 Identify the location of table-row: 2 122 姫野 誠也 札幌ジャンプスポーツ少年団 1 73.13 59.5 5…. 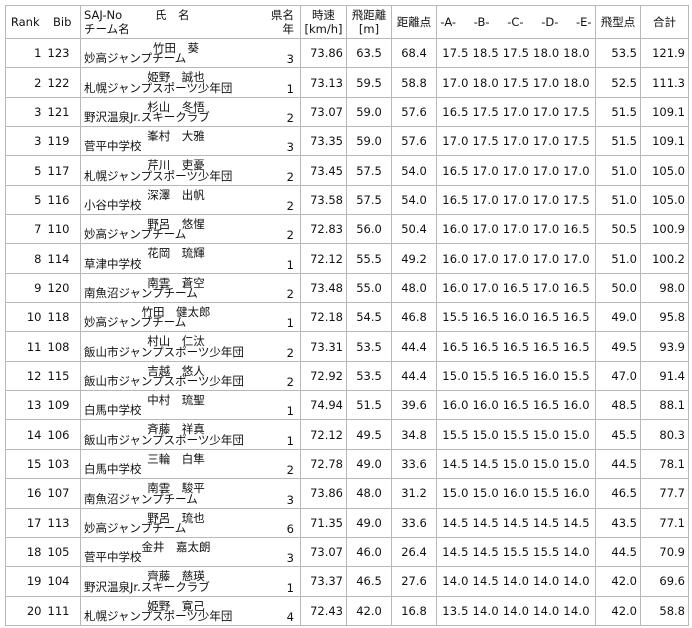
(347, 82).